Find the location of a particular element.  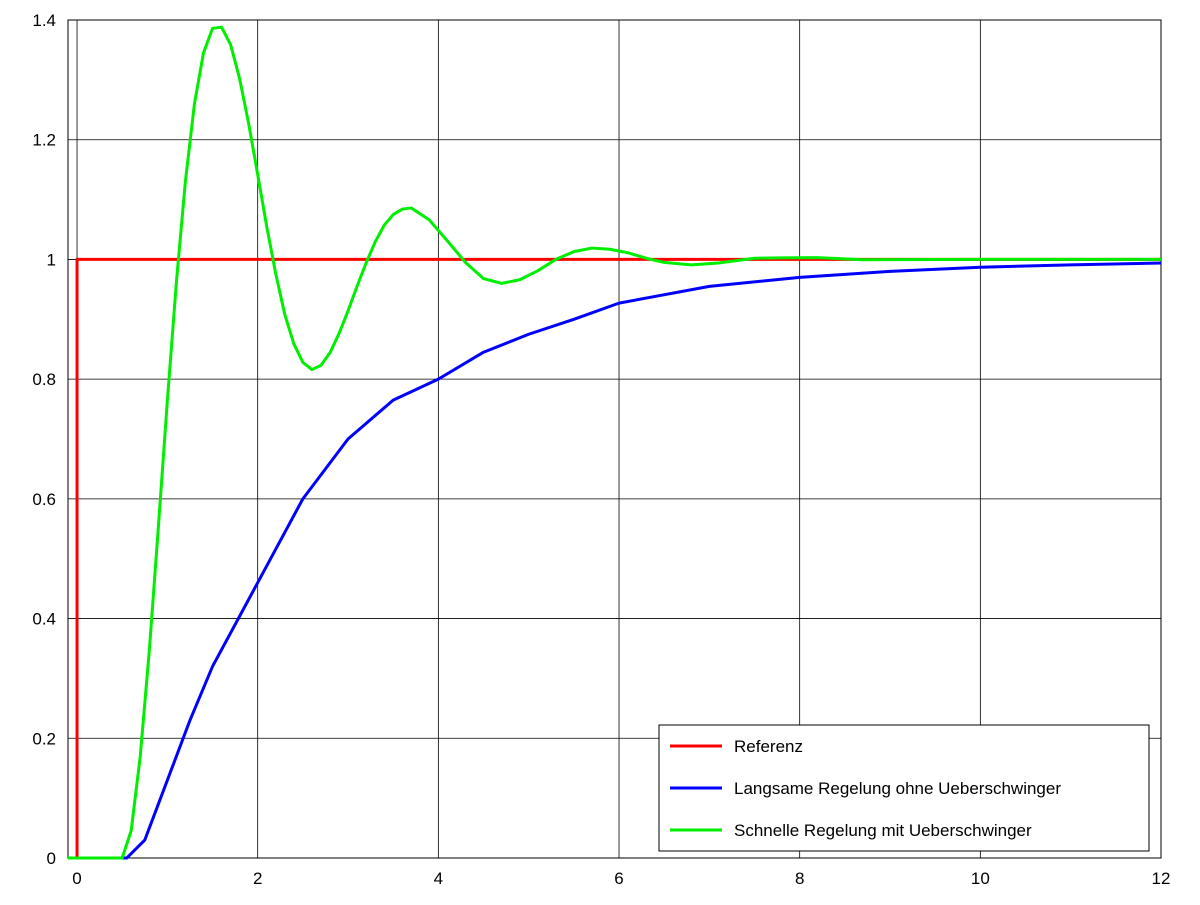

x-tick-label: 8 is located at coordinates (799, 878).